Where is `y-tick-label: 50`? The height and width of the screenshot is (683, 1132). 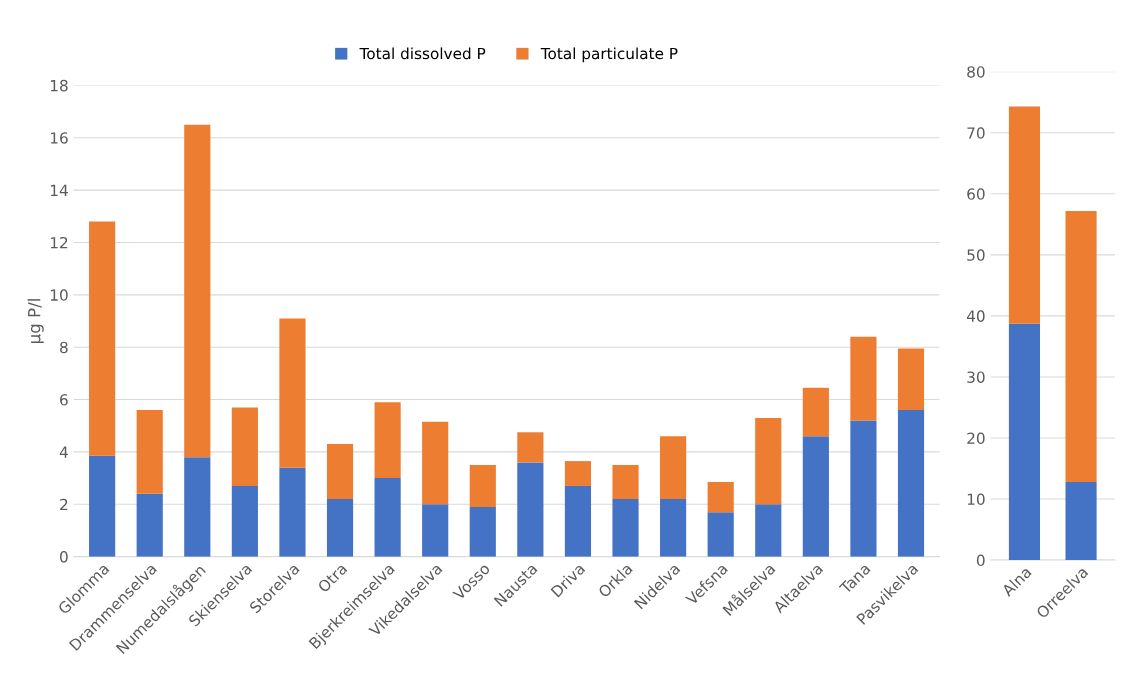
y-tick-label: 50 is located at coordinates (976, 255).